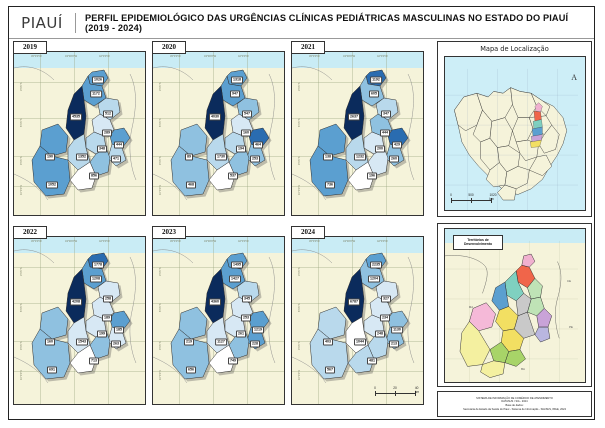 Image resolution: width=605 pixels, height=428 pixels. What do you see at coordinates (237, 80) in the screenshot?
I see `region-value-label: 1318` at bounding box center [237, 80].